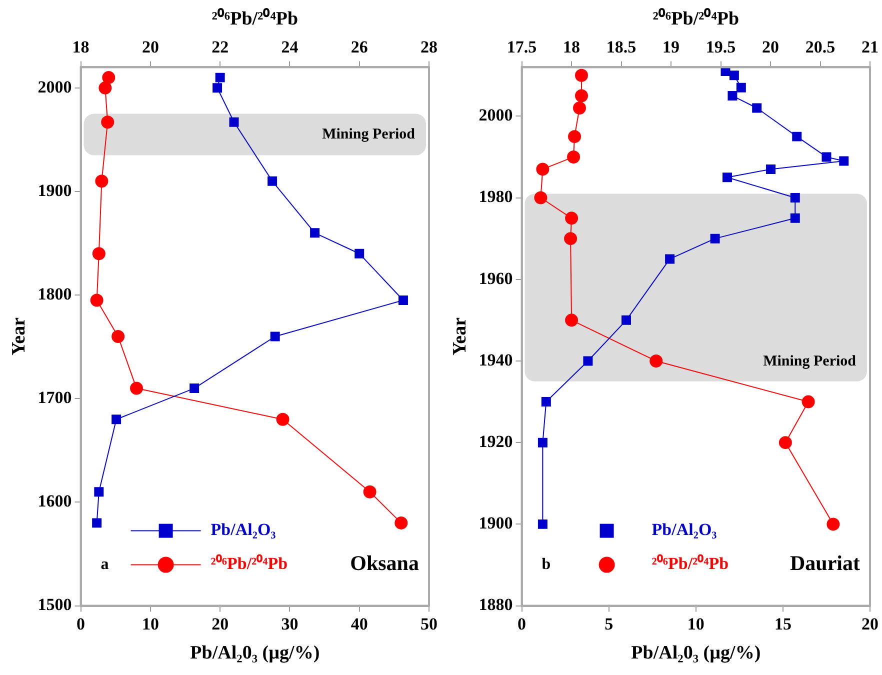 The image size is (882, 675). What do you see at coordinates (495, 278) in the screenshot?
I see `y-tick-label: 1960` at bounding box center [495, 278].